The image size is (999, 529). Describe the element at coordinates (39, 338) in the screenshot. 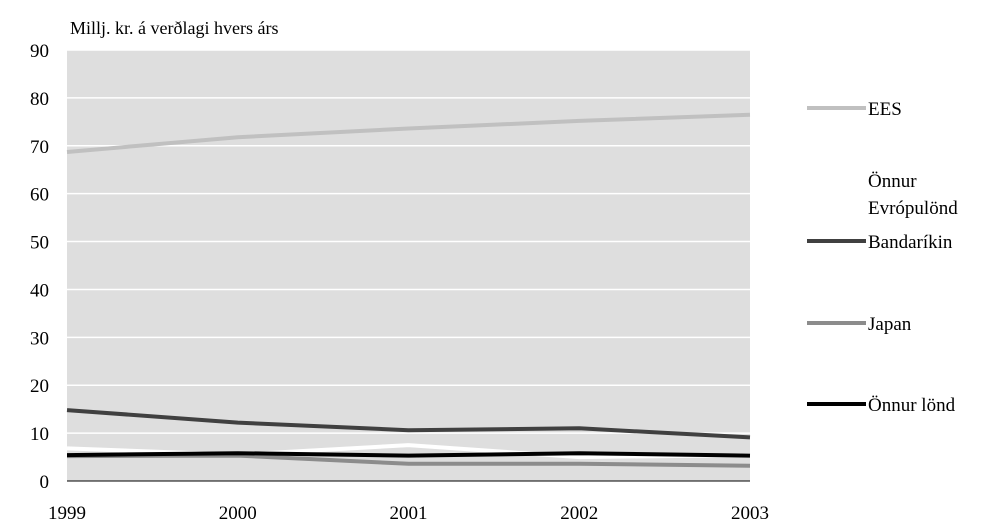

I see `y-tick-label: 30` at that location.